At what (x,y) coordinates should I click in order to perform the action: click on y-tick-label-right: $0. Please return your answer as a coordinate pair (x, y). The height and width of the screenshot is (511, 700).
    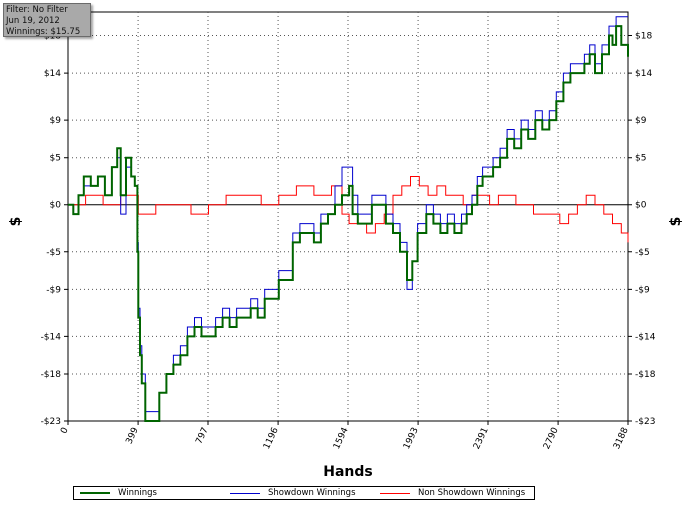
    Looking at the image, I should click on (641, 206).